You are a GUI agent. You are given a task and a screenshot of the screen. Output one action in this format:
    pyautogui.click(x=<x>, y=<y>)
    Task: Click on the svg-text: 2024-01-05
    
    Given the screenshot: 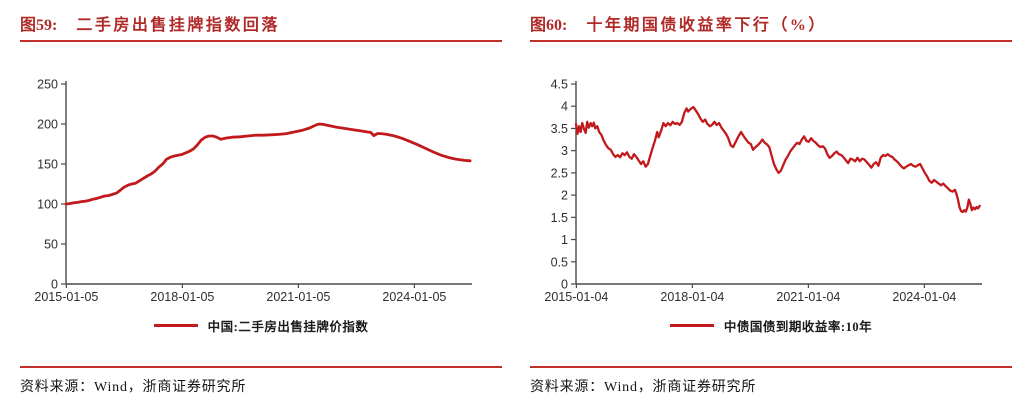 What is the action you would take?
    pyautogui.click(x=414, y=297)
    